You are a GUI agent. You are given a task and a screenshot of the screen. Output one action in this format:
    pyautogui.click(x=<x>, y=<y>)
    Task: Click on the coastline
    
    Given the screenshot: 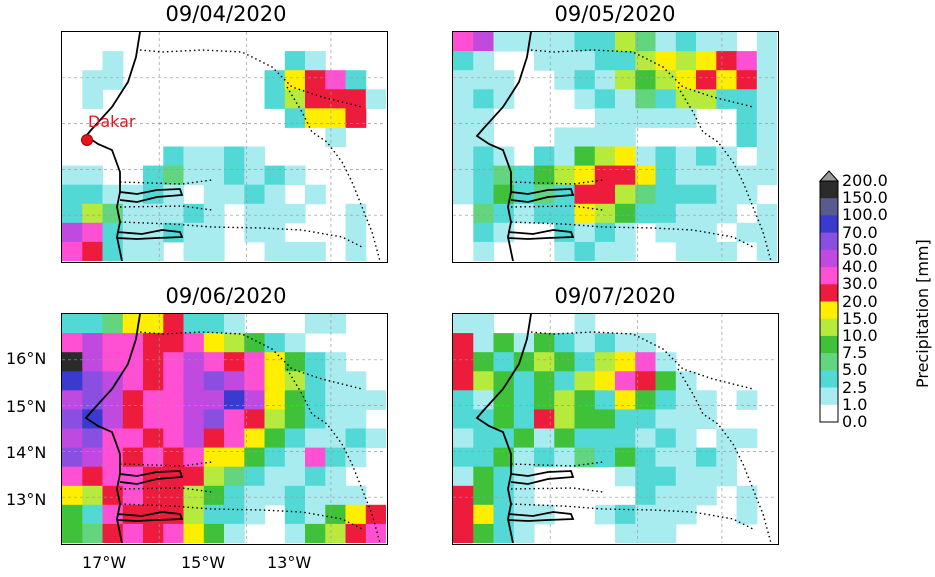 What is the action you would take?
    pyautogui.click(x=503, y=428)
    